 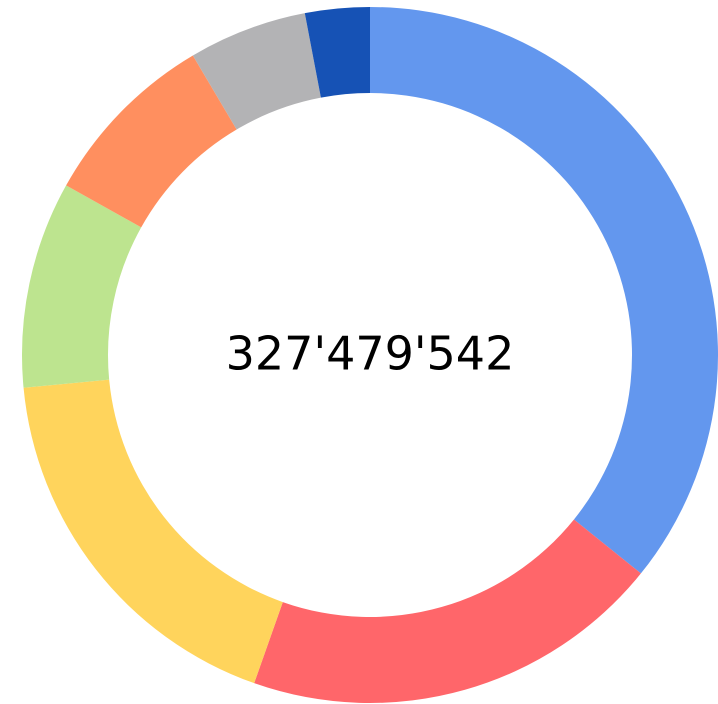 I want to click on center-total: 327'479'542, so click(x=370, y=354).